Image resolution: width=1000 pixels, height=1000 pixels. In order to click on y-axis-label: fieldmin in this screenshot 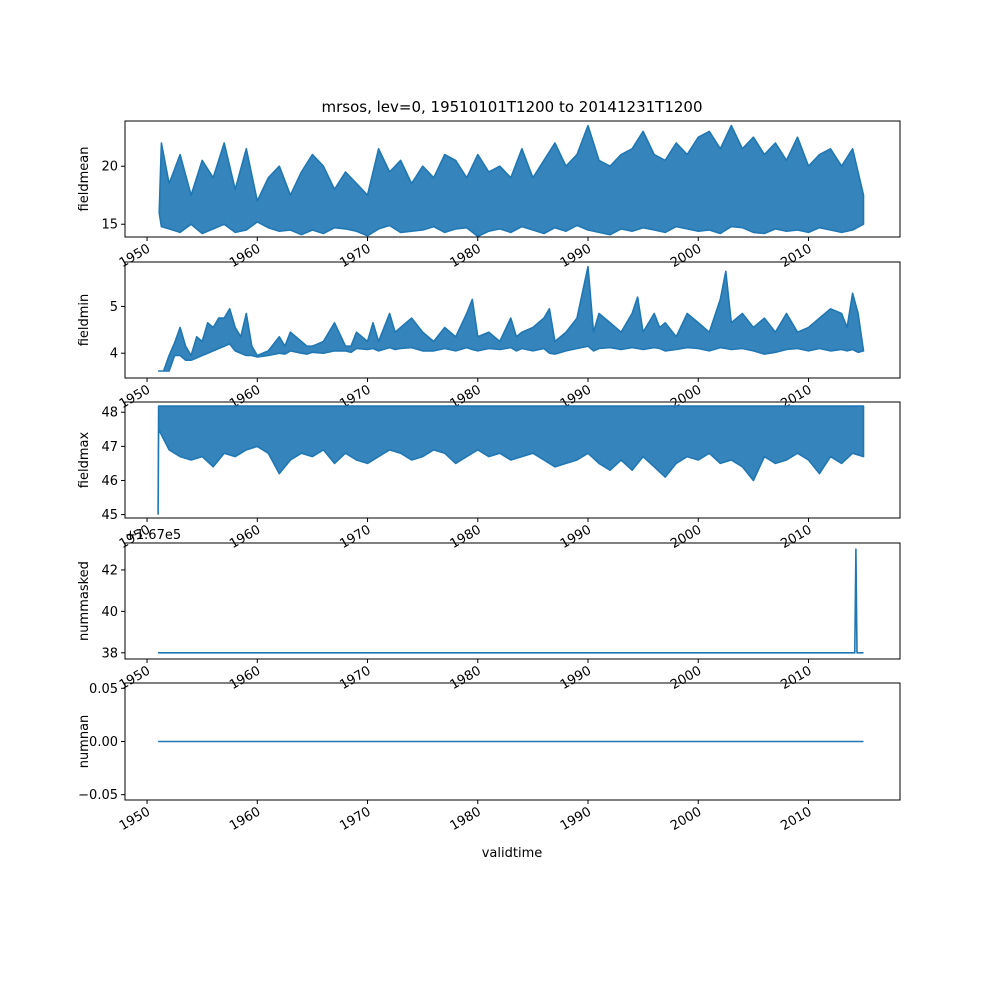, I will do `click(84, 320)`.